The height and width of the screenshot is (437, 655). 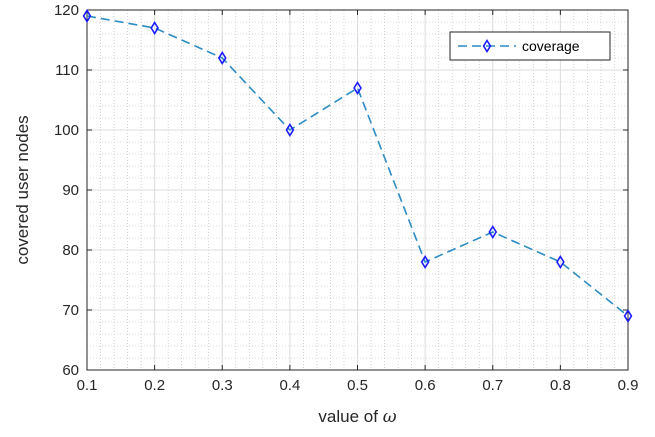 I want to click on y-tick-label: 70, so click(x=70, y=310).